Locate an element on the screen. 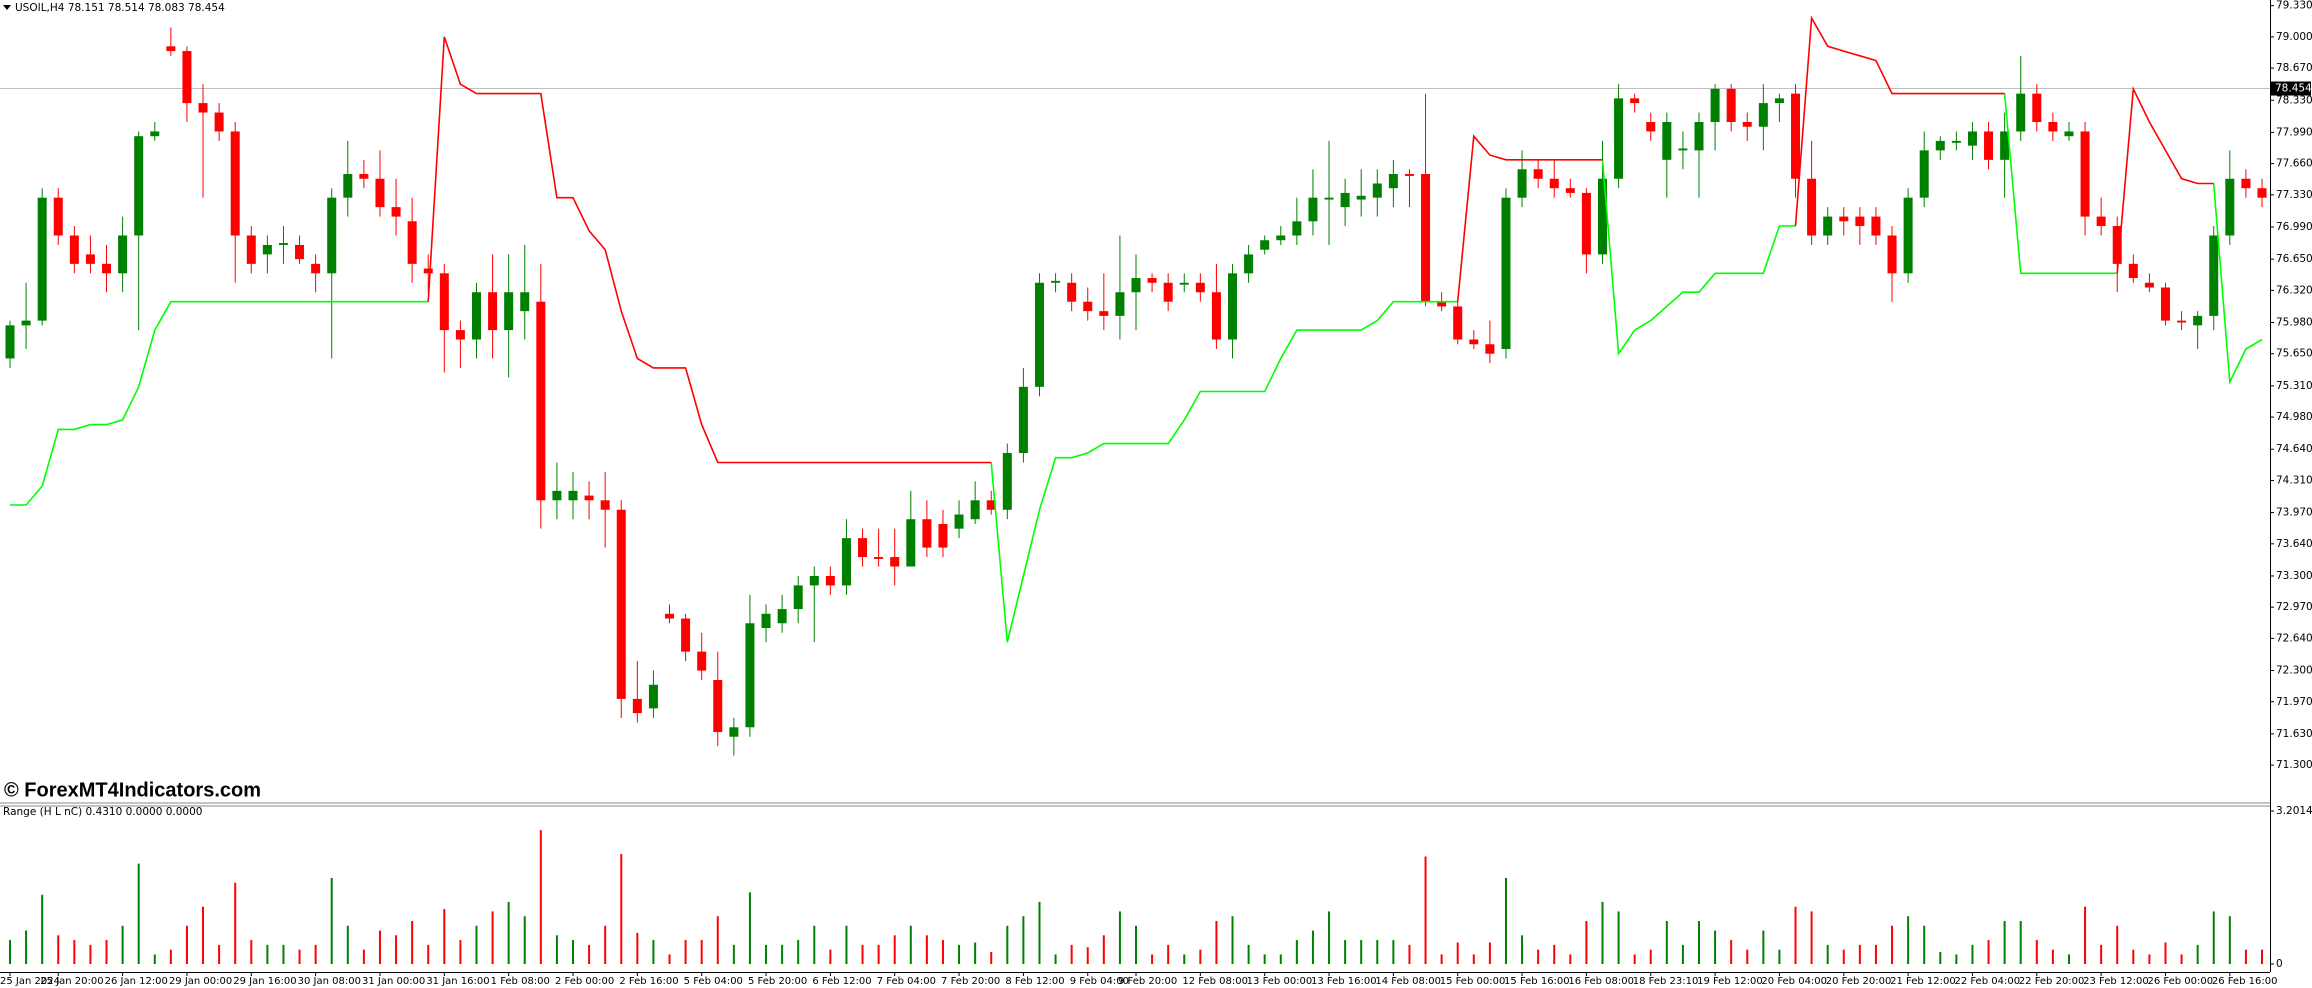 The image size is (2312, 988). x-tick-label: 23 Feb 12:00 is located at coordinates (2116, 981).